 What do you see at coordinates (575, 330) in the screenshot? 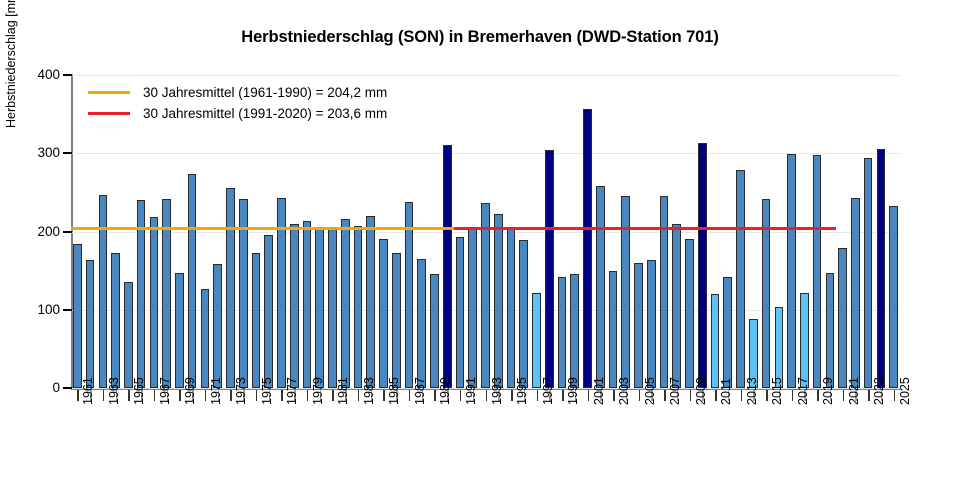
I see `bar-2000` at bounding box center [575, 330].